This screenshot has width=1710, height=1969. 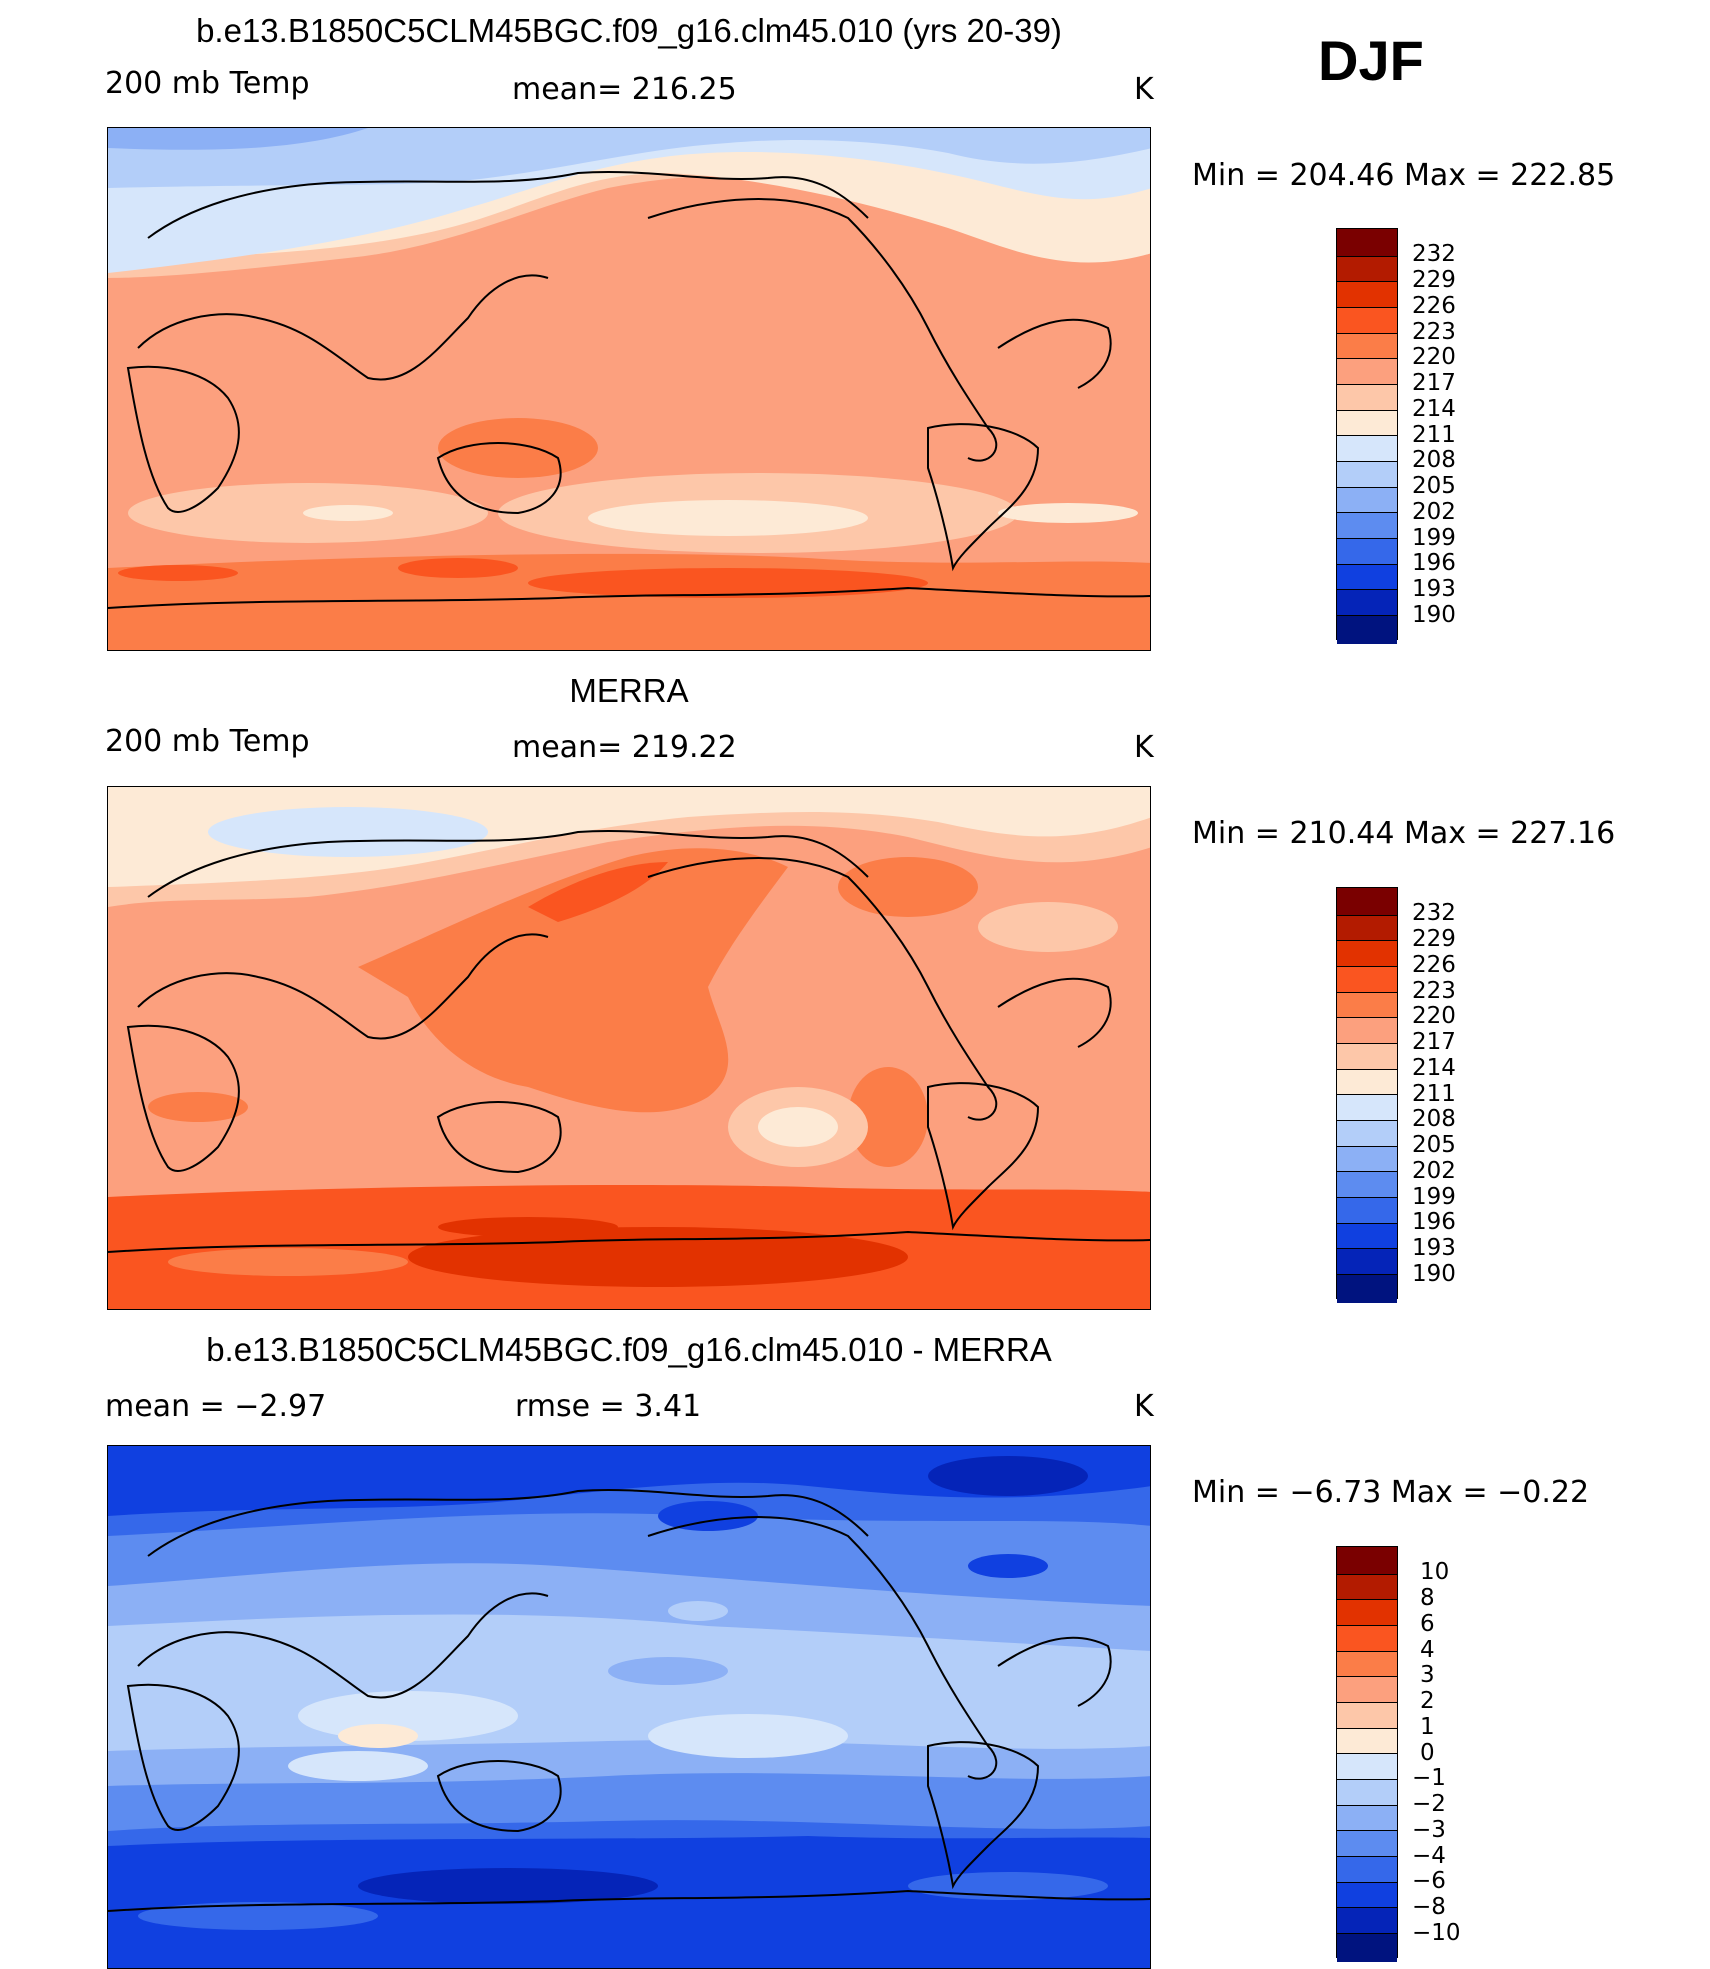 I want to click on panel2-colorbar-label: 202, so click(x=1434, y=1171).